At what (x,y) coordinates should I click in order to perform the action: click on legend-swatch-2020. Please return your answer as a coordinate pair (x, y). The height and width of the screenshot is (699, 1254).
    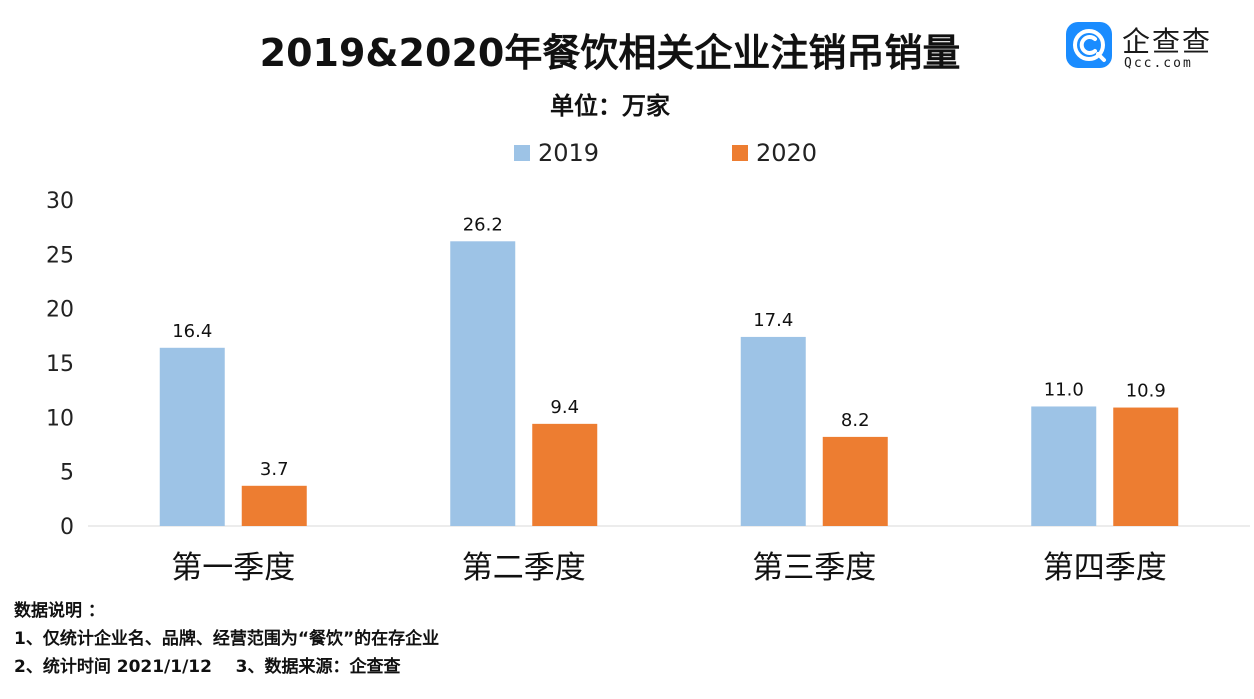
    Looking at the image, I should click on (740, 153).